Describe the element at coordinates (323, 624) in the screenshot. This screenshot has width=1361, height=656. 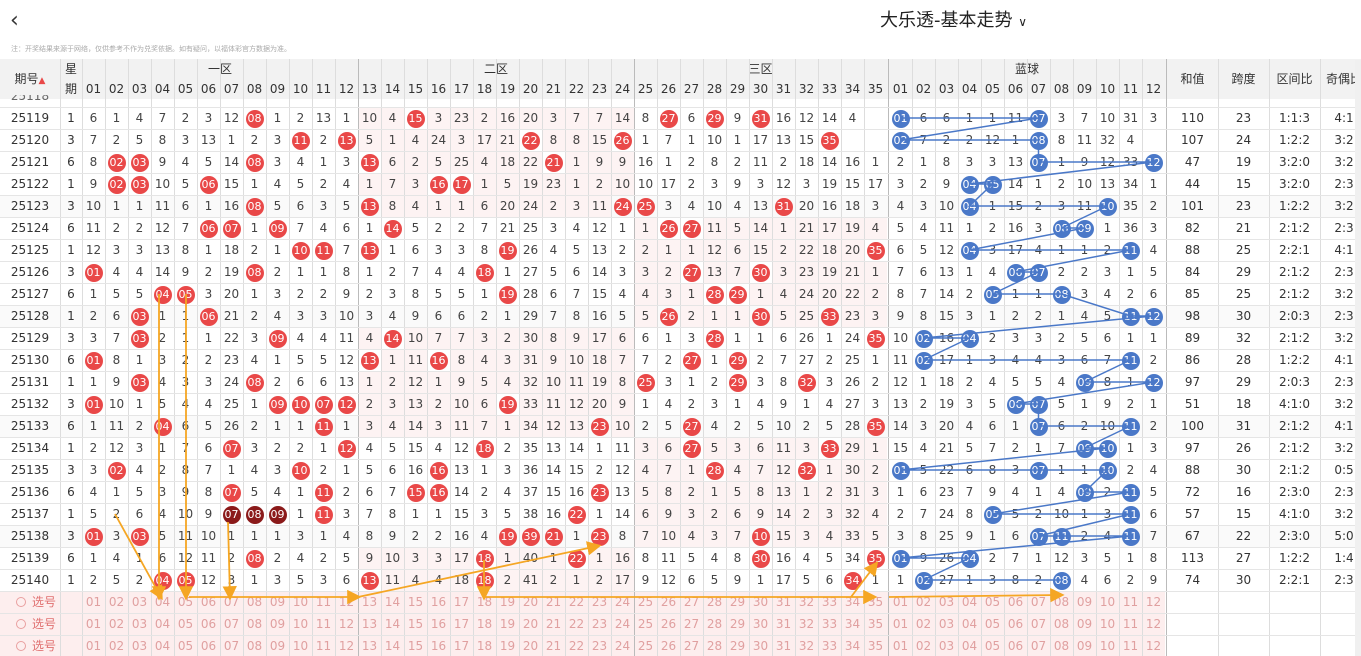
I see `select-front-number: 11` at that location.